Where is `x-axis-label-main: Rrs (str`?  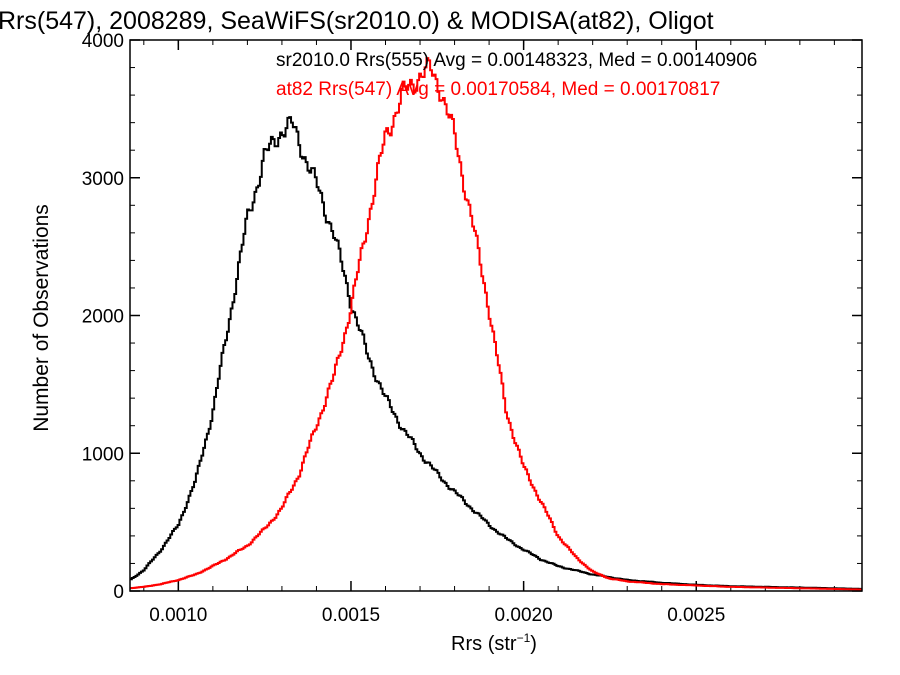 x-axis-label-main: Rrs (str is located at coordinates (484, 644).